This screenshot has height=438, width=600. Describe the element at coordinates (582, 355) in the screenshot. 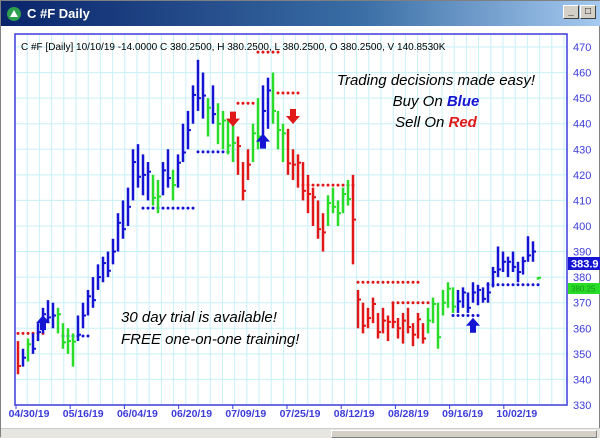

I see `y-tick-label: 350` at that location.